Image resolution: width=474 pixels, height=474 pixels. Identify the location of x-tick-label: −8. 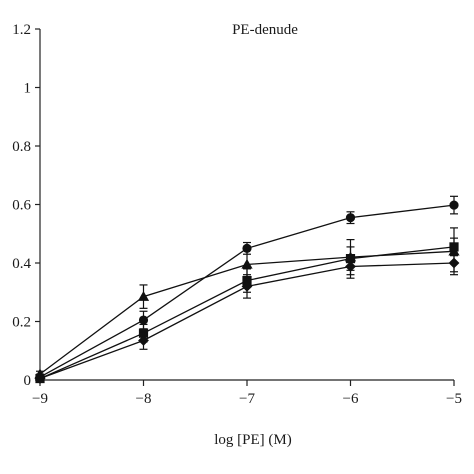
(144, 399).